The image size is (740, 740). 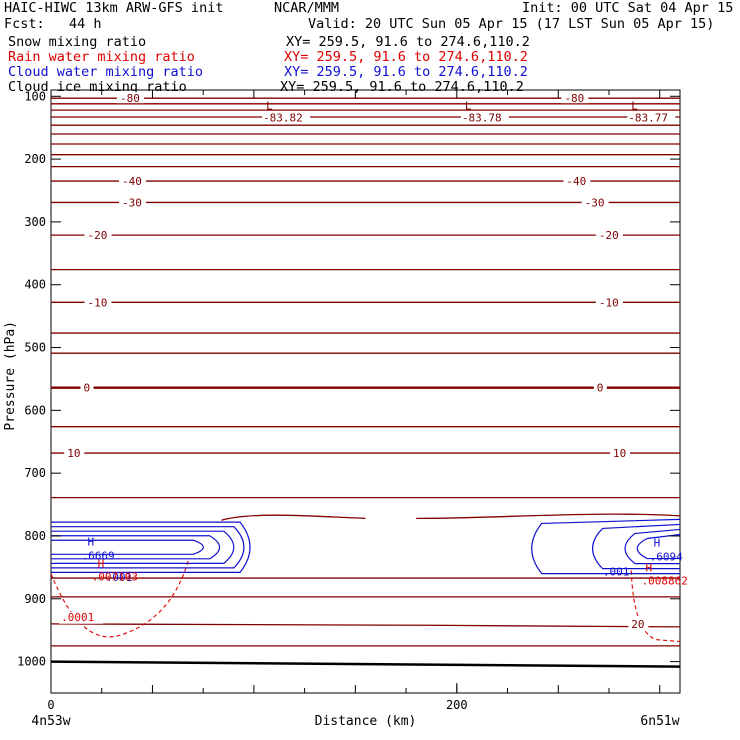 I want to click on x-axis-title: Distance (km), so click(x=366, y=721).